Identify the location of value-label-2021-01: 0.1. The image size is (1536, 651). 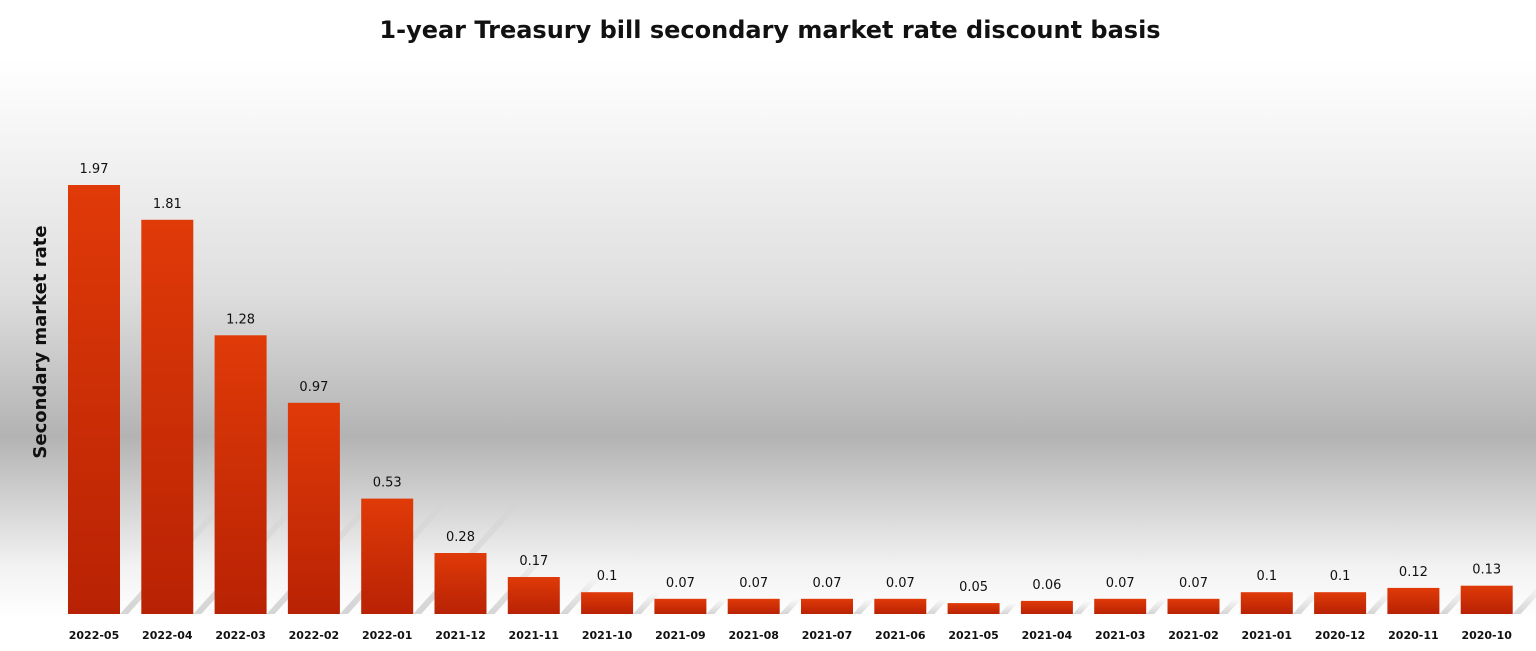
(1266, 576).